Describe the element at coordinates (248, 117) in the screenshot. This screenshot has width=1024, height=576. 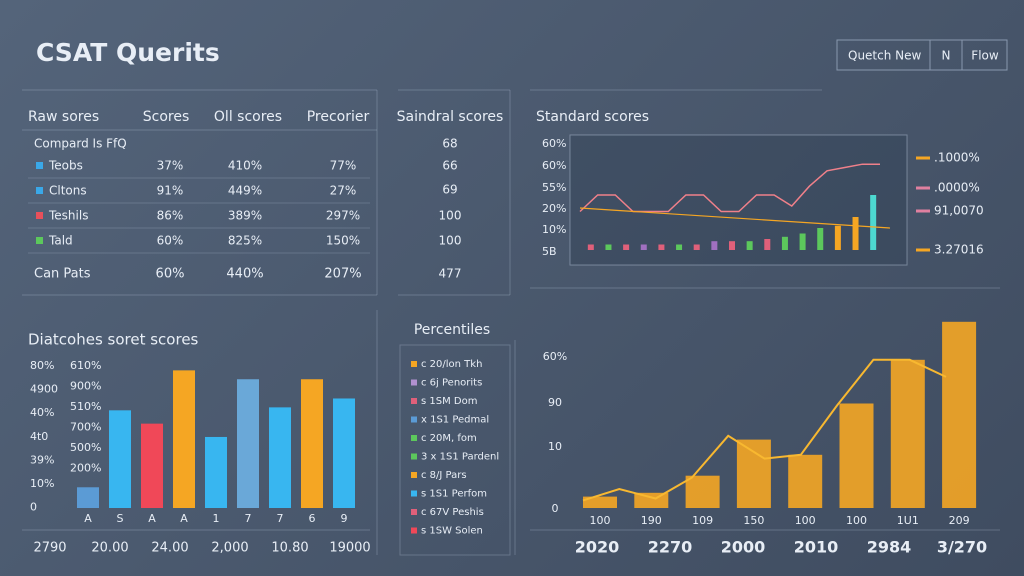
I see `column-header: Oll scores` at that location.